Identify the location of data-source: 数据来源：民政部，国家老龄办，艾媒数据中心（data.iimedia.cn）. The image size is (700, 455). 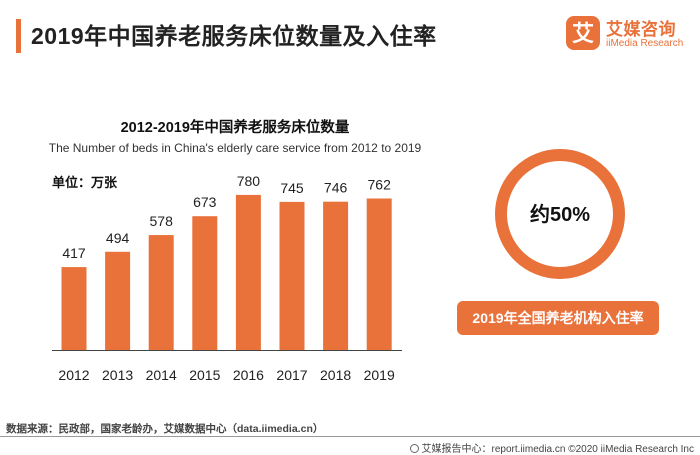
(165, 429).